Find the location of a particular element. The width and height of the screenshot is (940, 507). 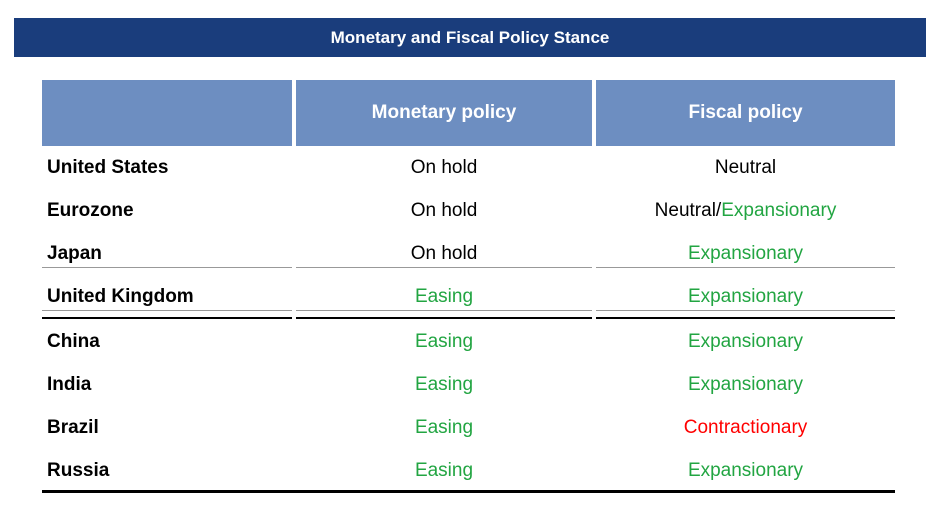

table-row: United States On hold Neutral is located at coordinates (468, 167).